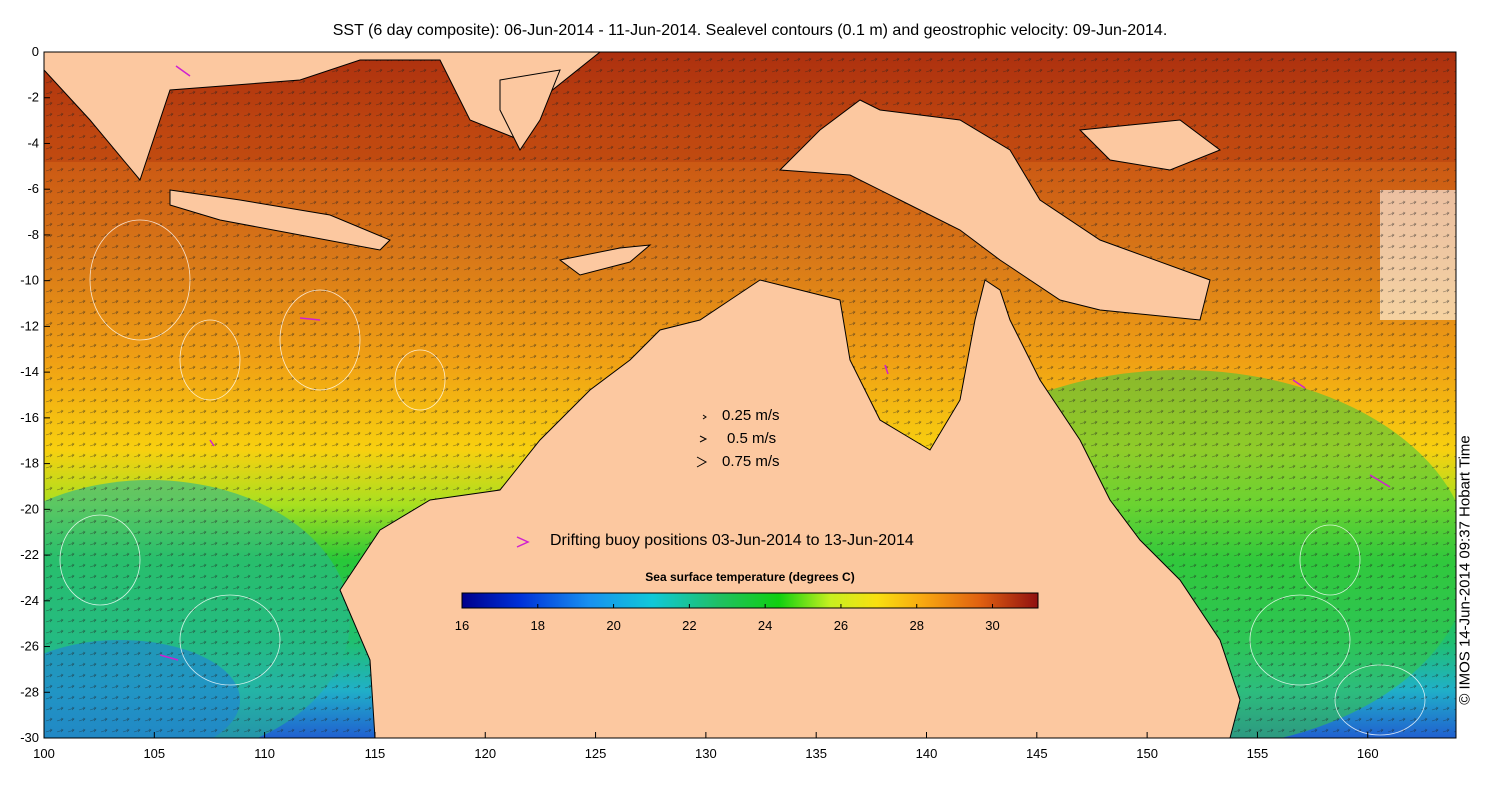 The height and width of the screenshot is (790, 1500). I want to click on y-tick-label: -4, so click(33, 142).